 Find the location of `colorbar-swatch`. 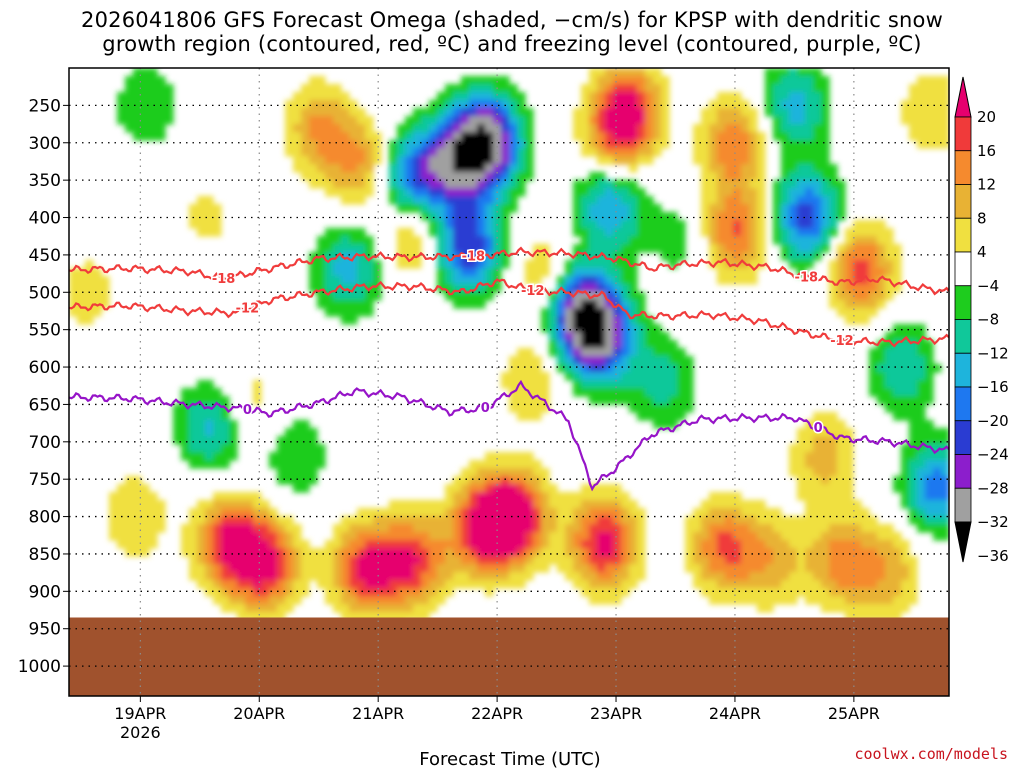

colorbar-swatch is located at coordinates (963, 404).